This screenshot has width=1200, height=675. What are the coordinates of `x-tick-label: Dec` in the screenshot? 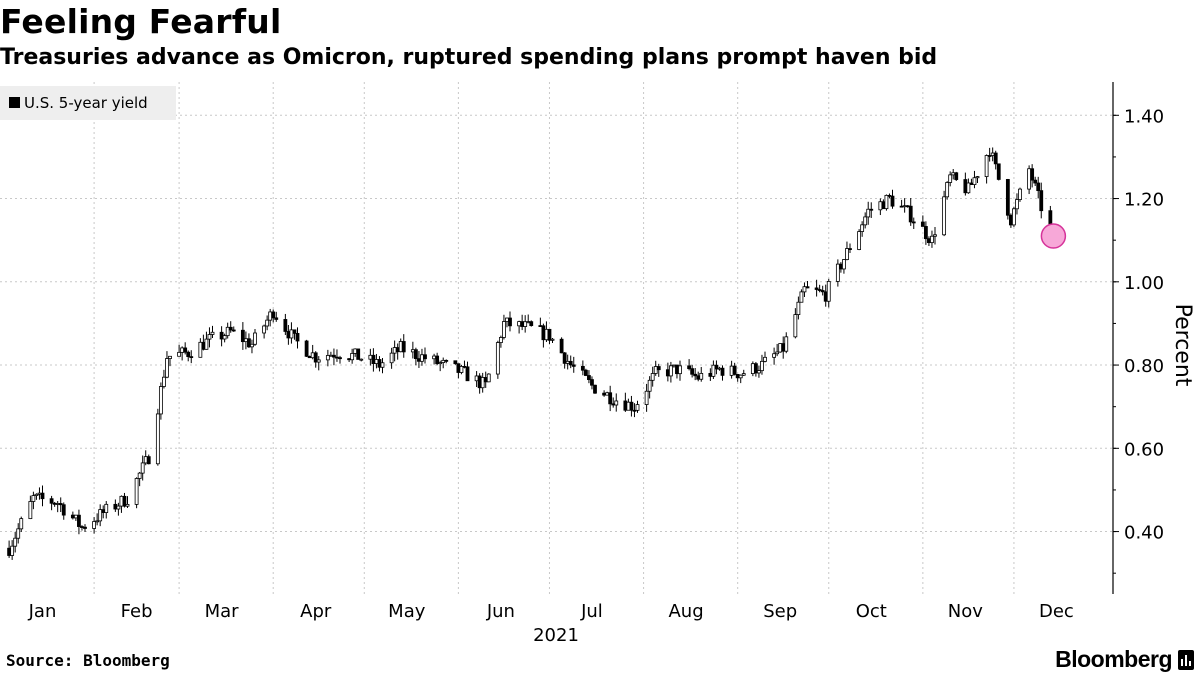 It's located at (1056, 611).